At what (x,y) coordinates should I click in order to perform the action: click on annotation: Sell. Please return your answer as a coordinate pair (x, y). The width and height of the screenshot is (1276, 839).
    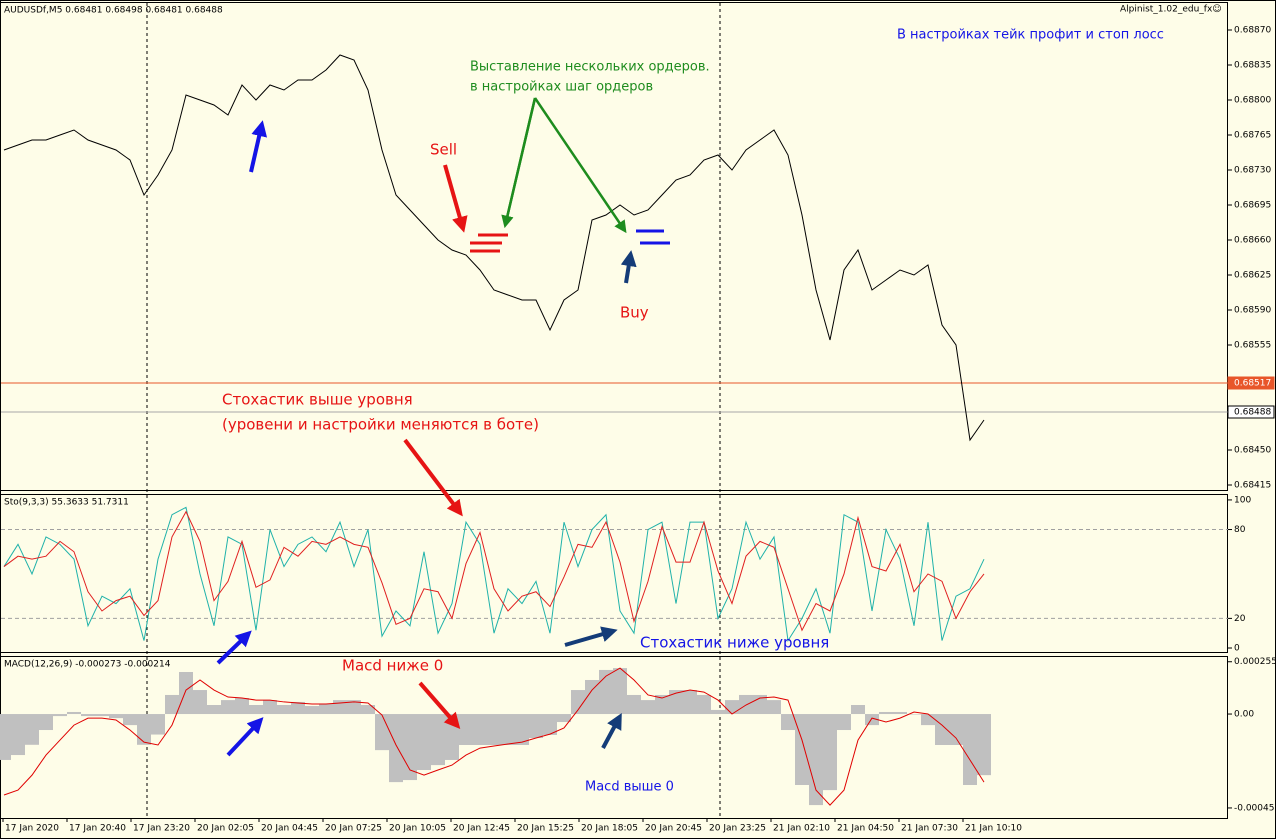
    Looking at the image, I should click on (443, 150).